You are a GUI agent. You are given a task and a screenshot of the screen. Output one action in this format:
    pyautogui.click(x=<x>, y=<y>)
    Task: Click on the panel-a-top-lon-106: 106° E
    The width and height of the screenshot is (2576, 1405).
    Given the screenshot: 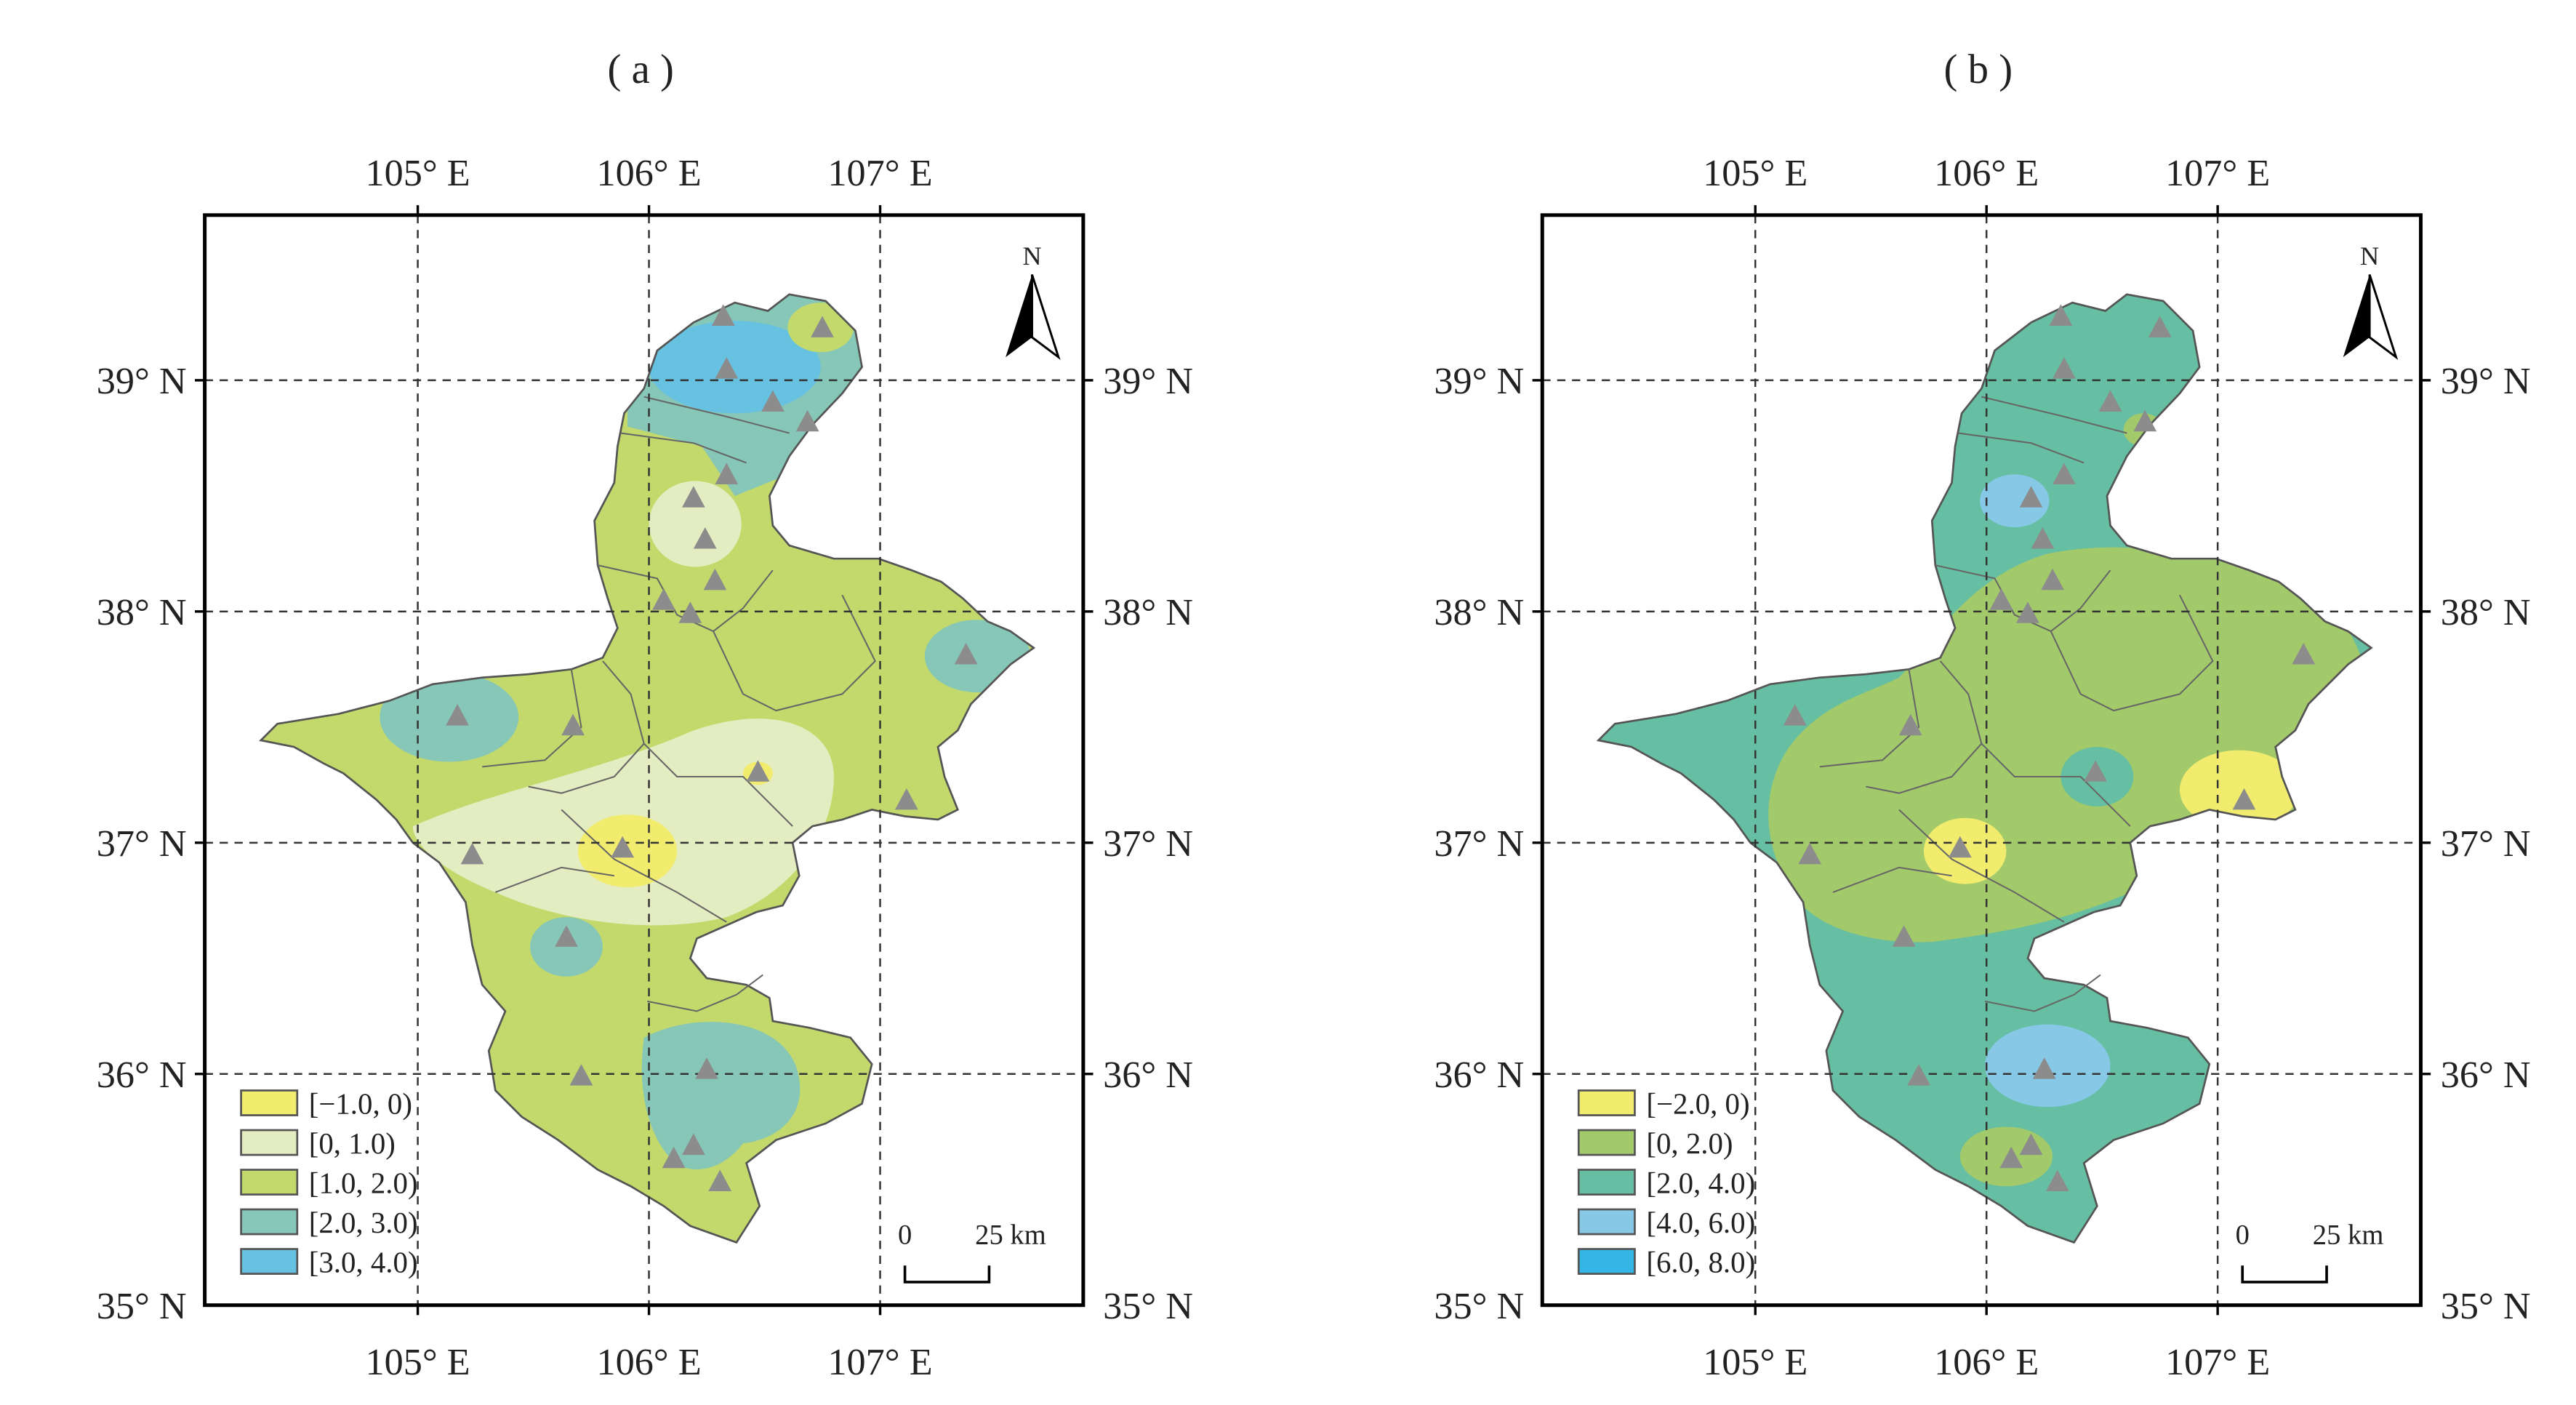 What is the action you would take?
    pyautogui.click(x=648, y=173)
    